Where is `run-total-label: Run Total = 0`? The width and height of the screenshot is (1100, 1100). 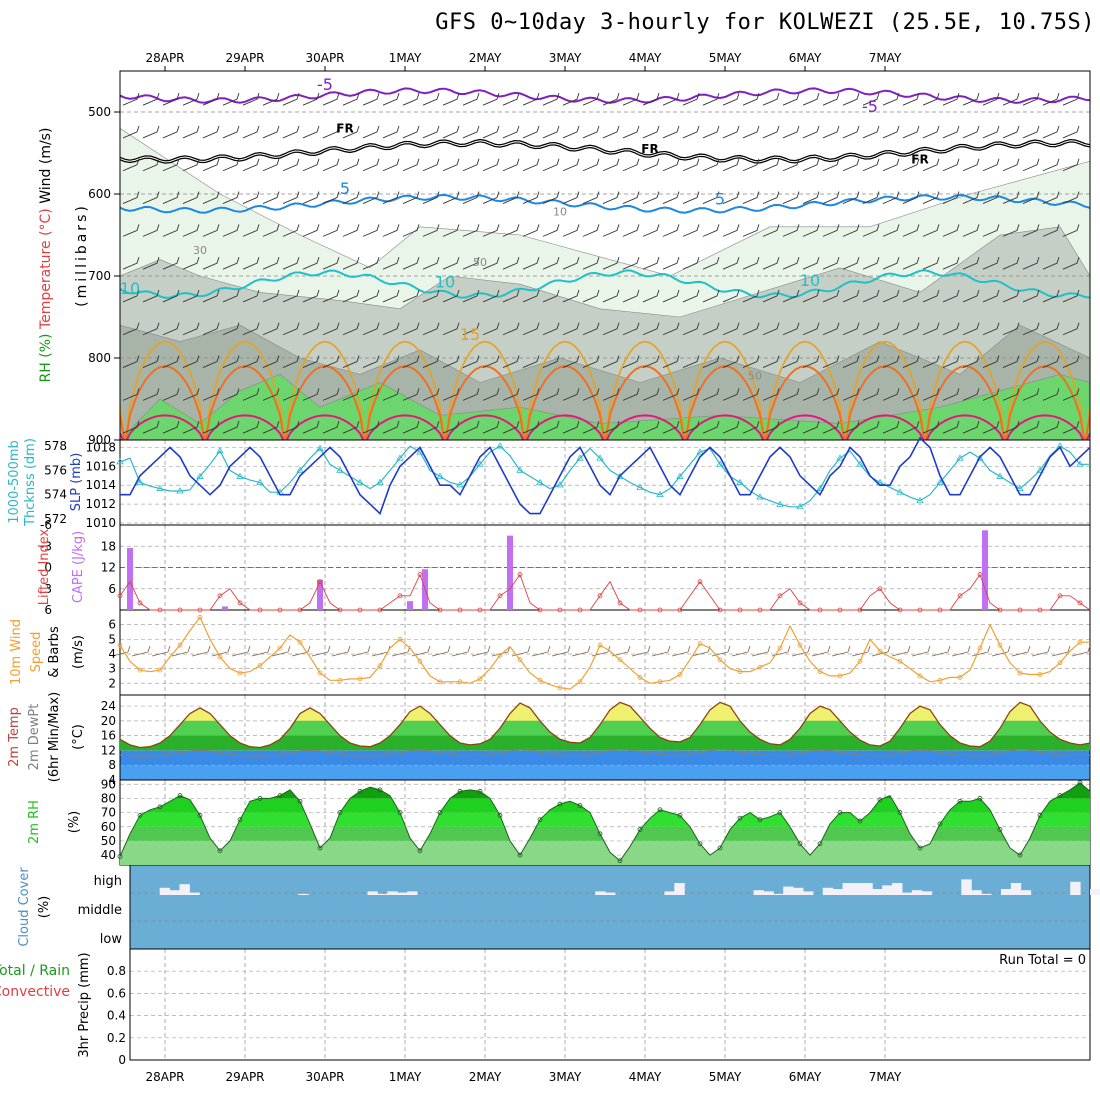 run-total-label: Run Total = 0 is located at coordinates (1042, 960).